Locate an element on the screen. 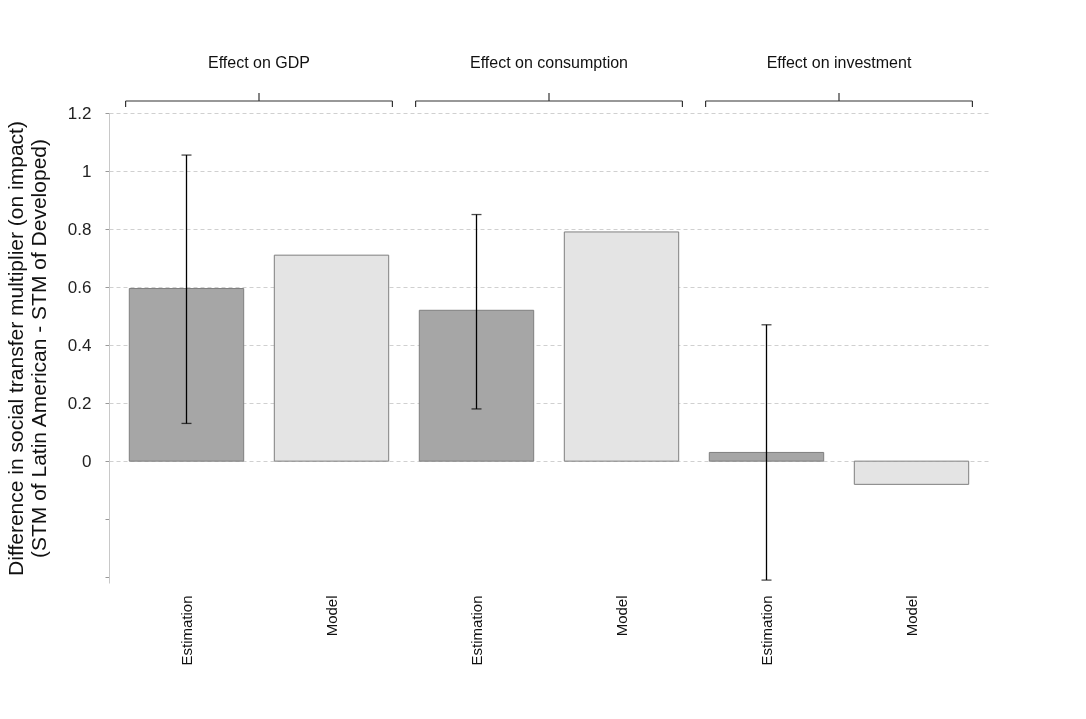  y-tick-label: 0.2 is located at coordinates (79, 403).